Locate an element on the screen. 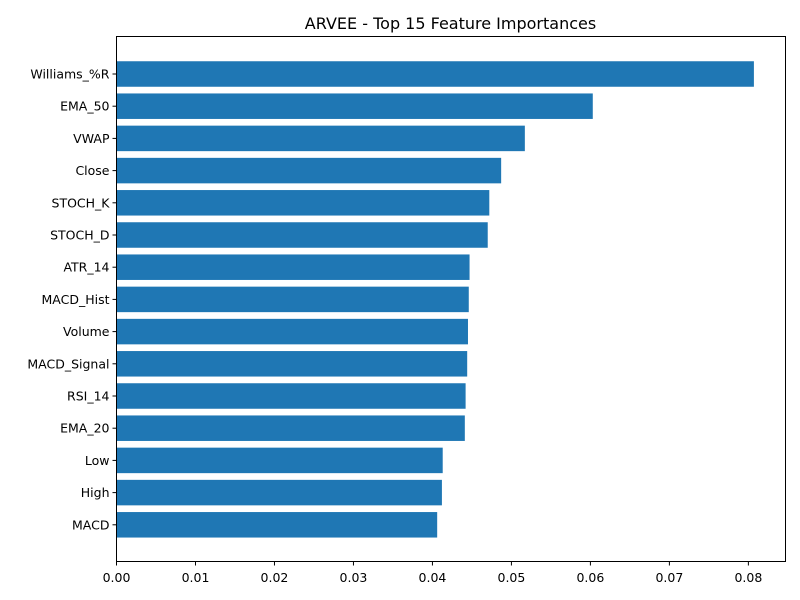 The image size is (800, 600). x-tick-label: 0.06 is located at coordinates (590, 577).